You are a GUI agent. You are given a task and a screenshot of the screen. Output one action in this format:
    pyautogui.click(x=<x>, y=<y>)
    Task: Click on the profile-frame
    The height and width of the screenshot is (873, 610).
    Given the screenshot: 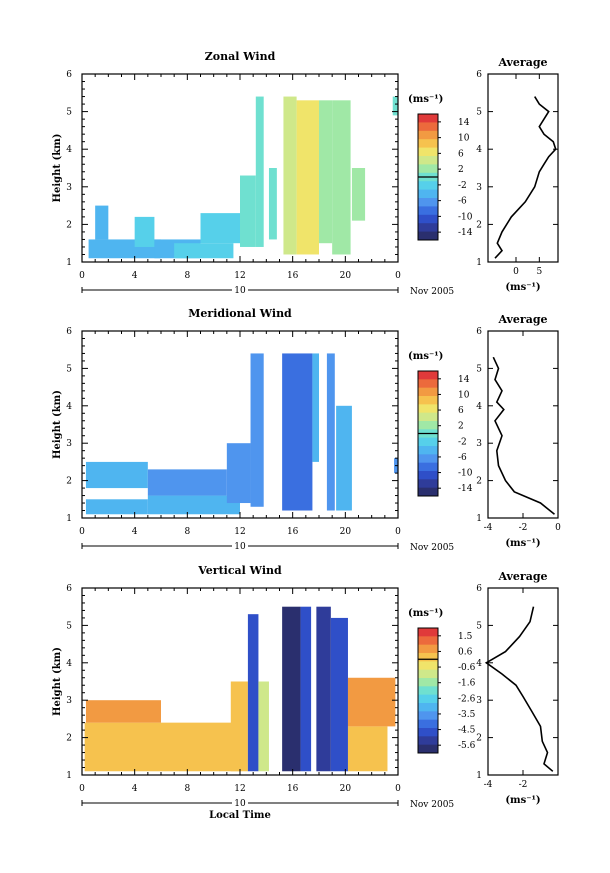 What is the action you would take?
    pyautogui.click(x=523, y=424)
    